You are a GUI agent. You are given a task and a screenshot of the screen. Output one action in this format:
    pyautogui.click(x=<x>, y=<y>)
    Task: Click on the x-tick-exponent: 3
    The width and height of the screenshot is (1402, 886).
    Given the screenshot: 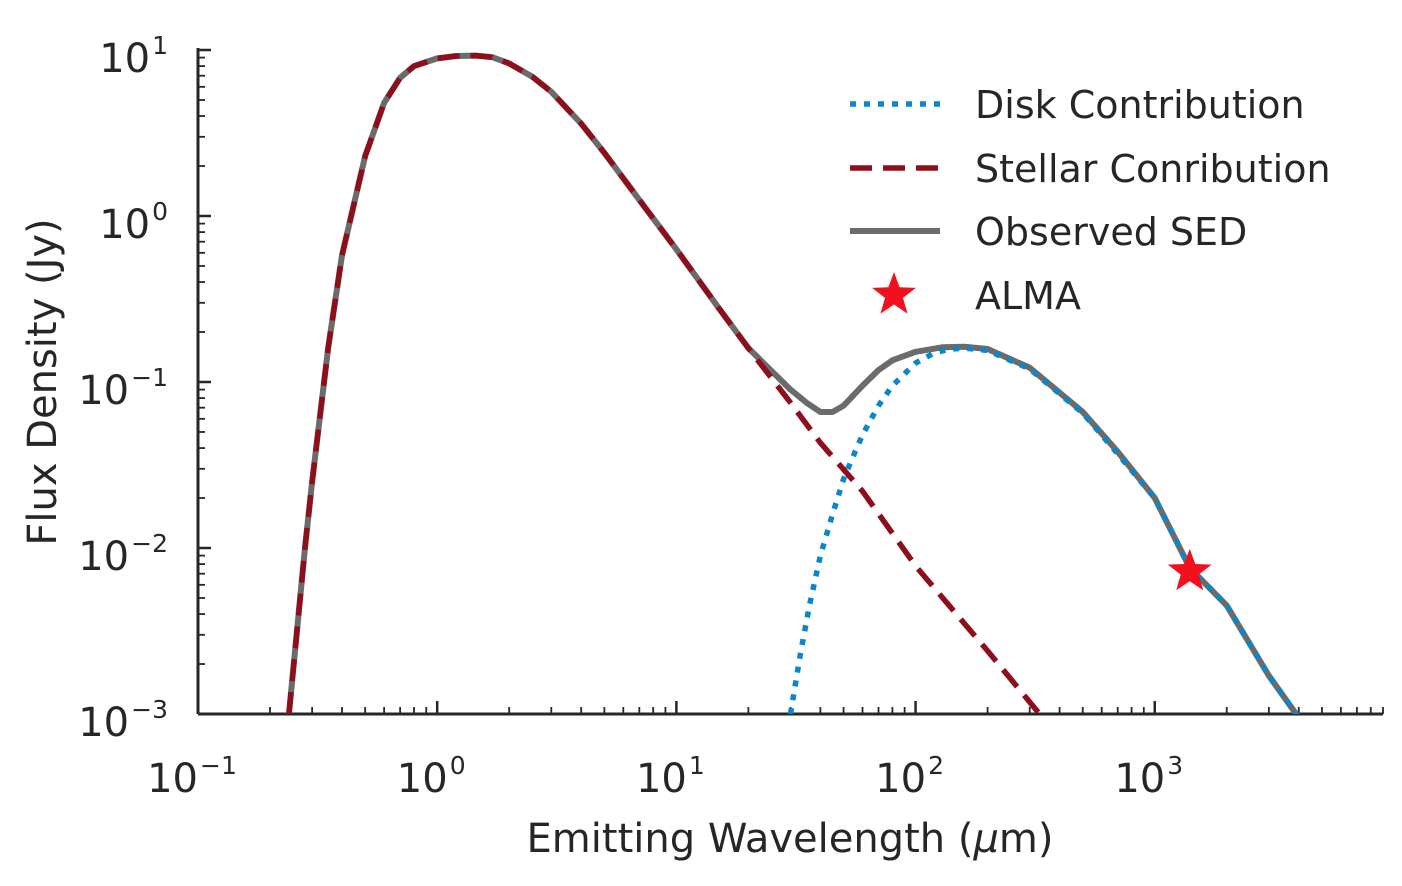 What is the action you would take?
    pyautogui.click(x=1175, y=765)
    